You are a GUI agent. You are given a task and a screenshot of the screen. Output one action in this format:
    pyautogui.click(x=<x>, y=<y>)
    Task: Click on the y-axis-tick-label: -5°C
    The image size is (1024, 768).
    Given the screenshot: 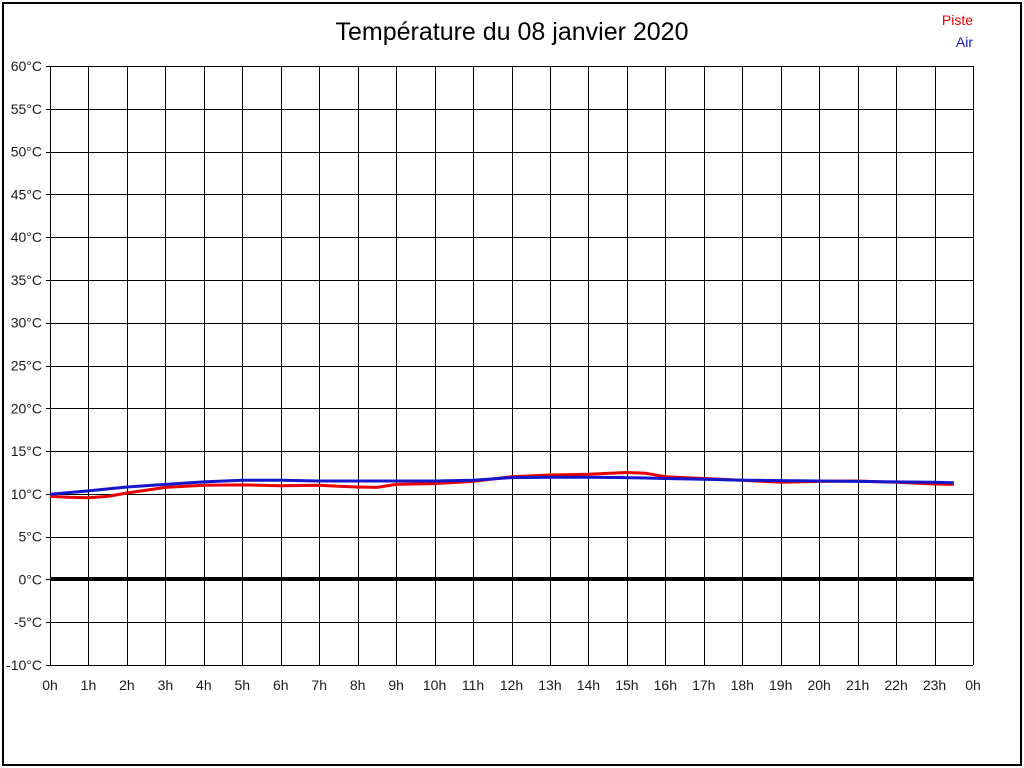 What is the action you would take?
    pyautogui.click(x=28, y=622)
    